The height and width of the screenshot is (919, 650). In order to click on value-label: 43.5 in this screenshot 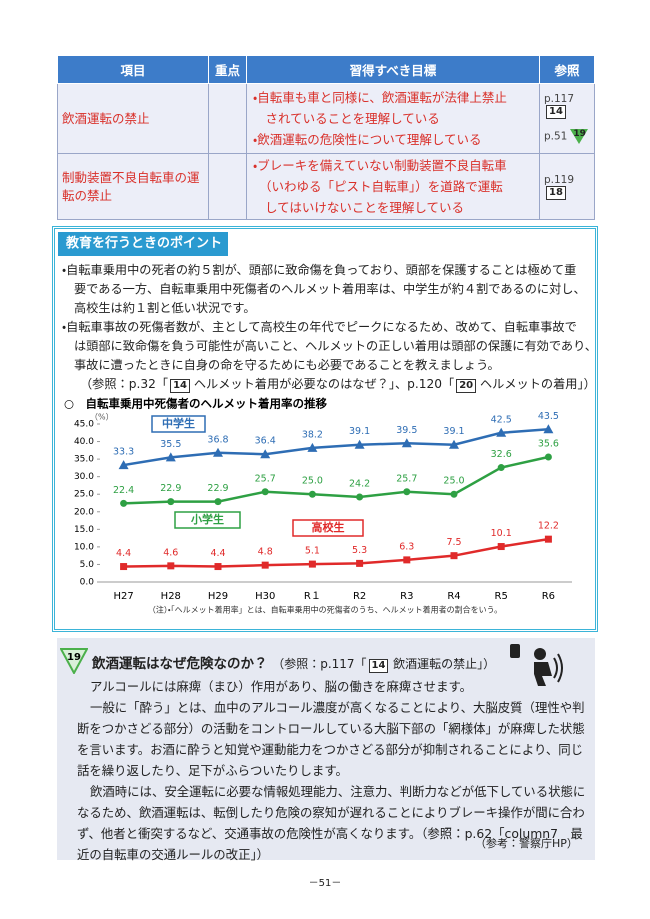, I will do `click(548, 416)`.